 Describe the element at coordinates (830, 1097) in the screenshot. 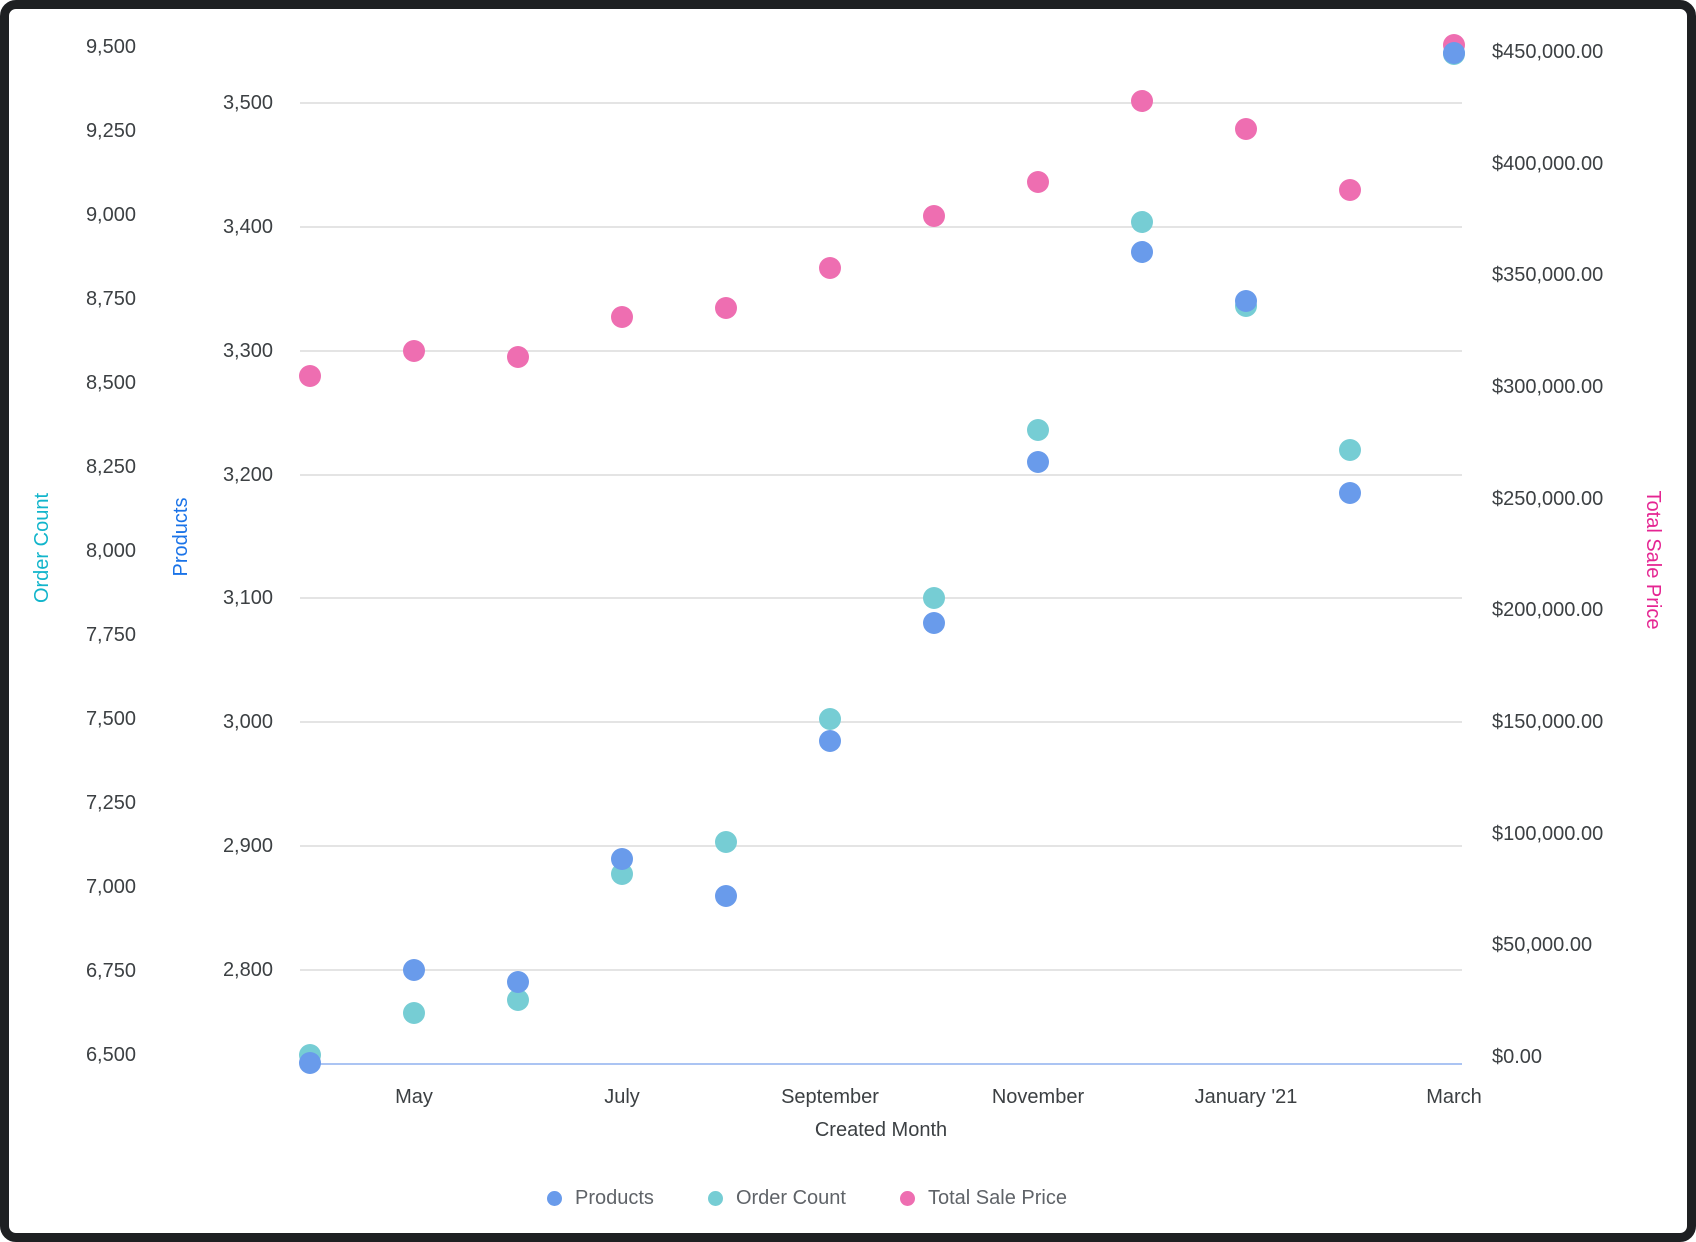

I see `x-axis-tick-label: September` at that location.